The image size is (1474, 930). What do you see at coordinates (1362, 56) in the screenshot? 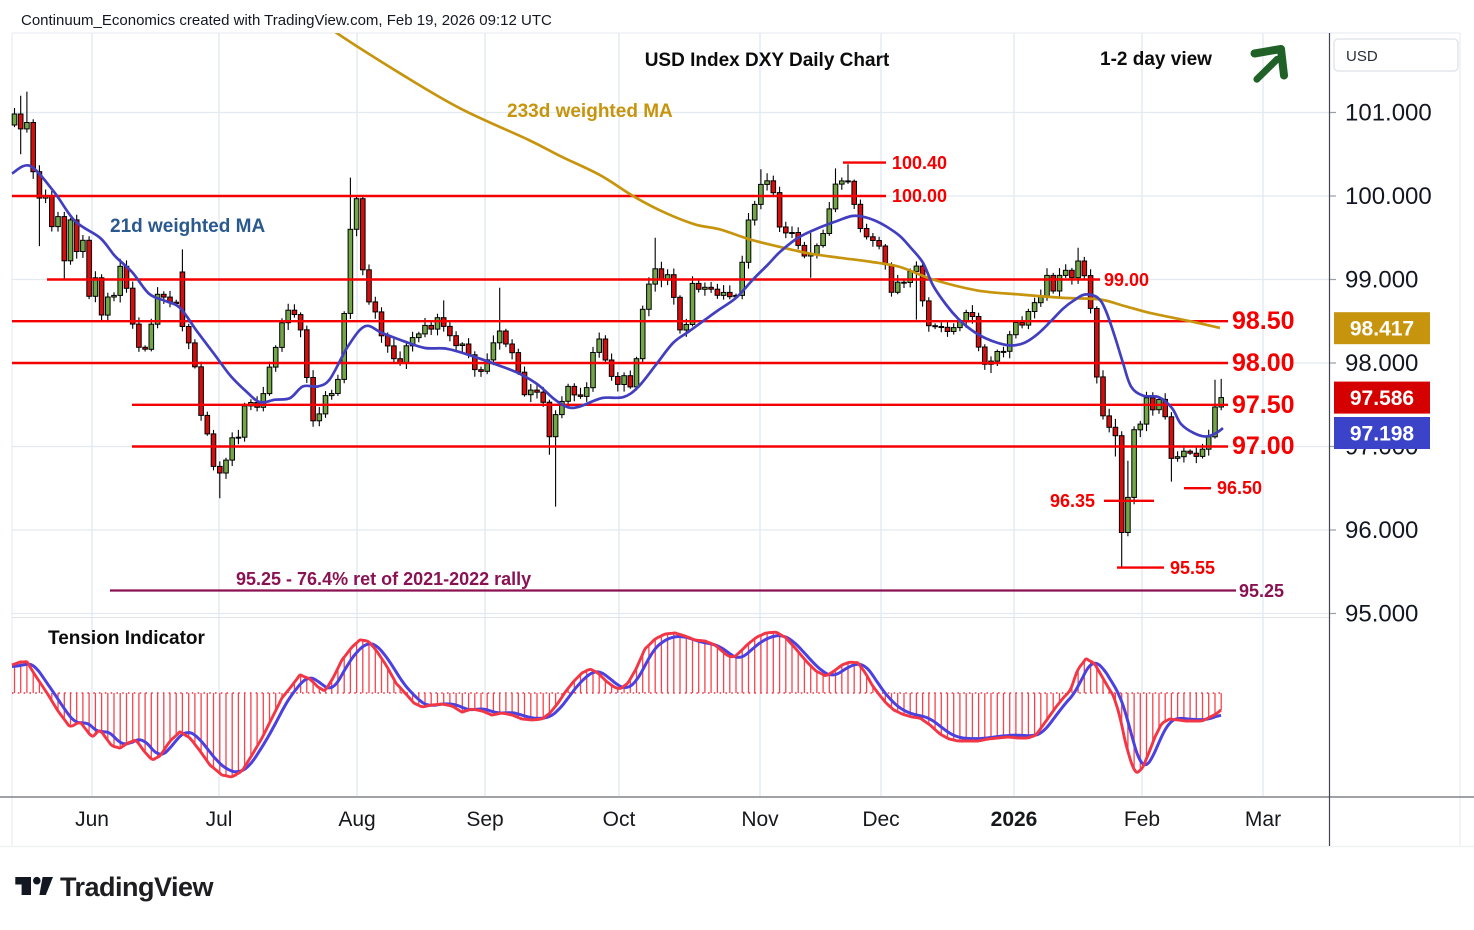
I see `svg-text: USD` at bounding box center [1362, 56].